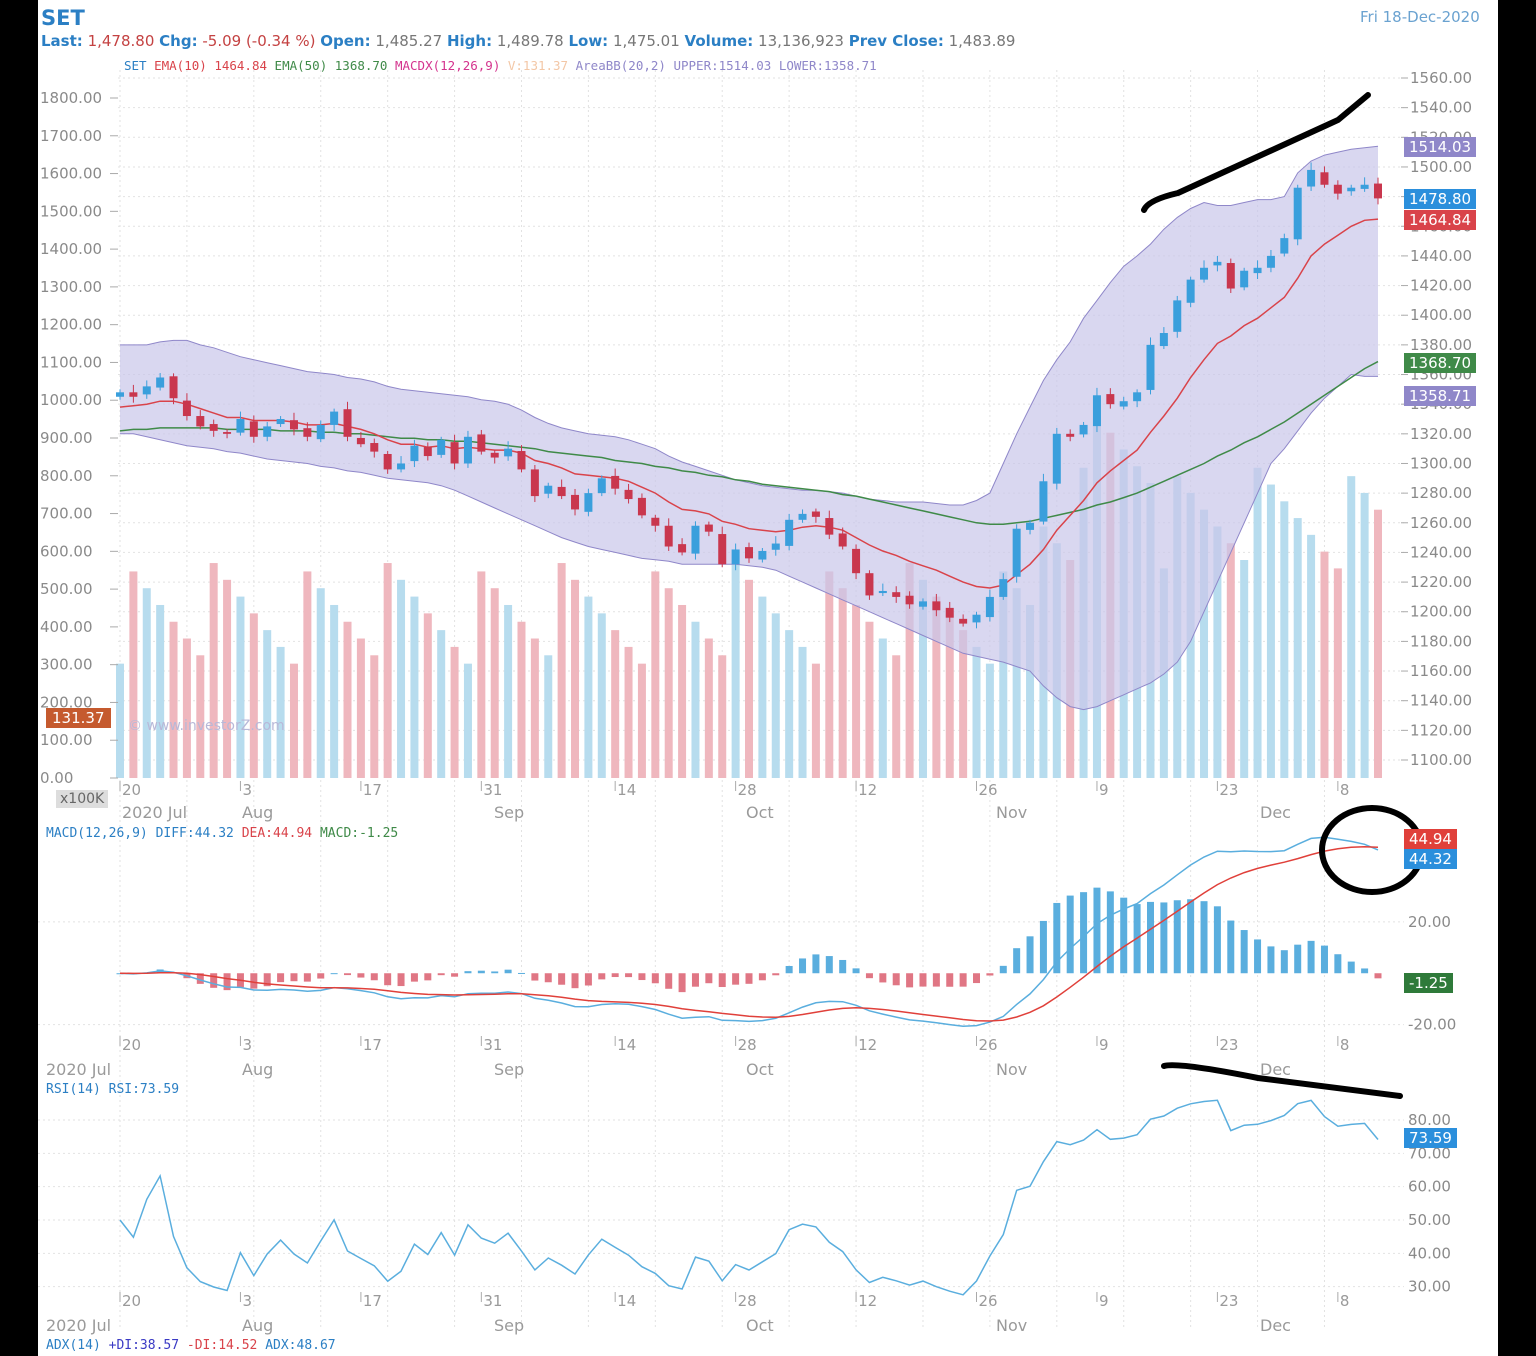 This screenshot has width=1536, height=1356. I want to click on x-month-label: Dec, so click(1275, 812).